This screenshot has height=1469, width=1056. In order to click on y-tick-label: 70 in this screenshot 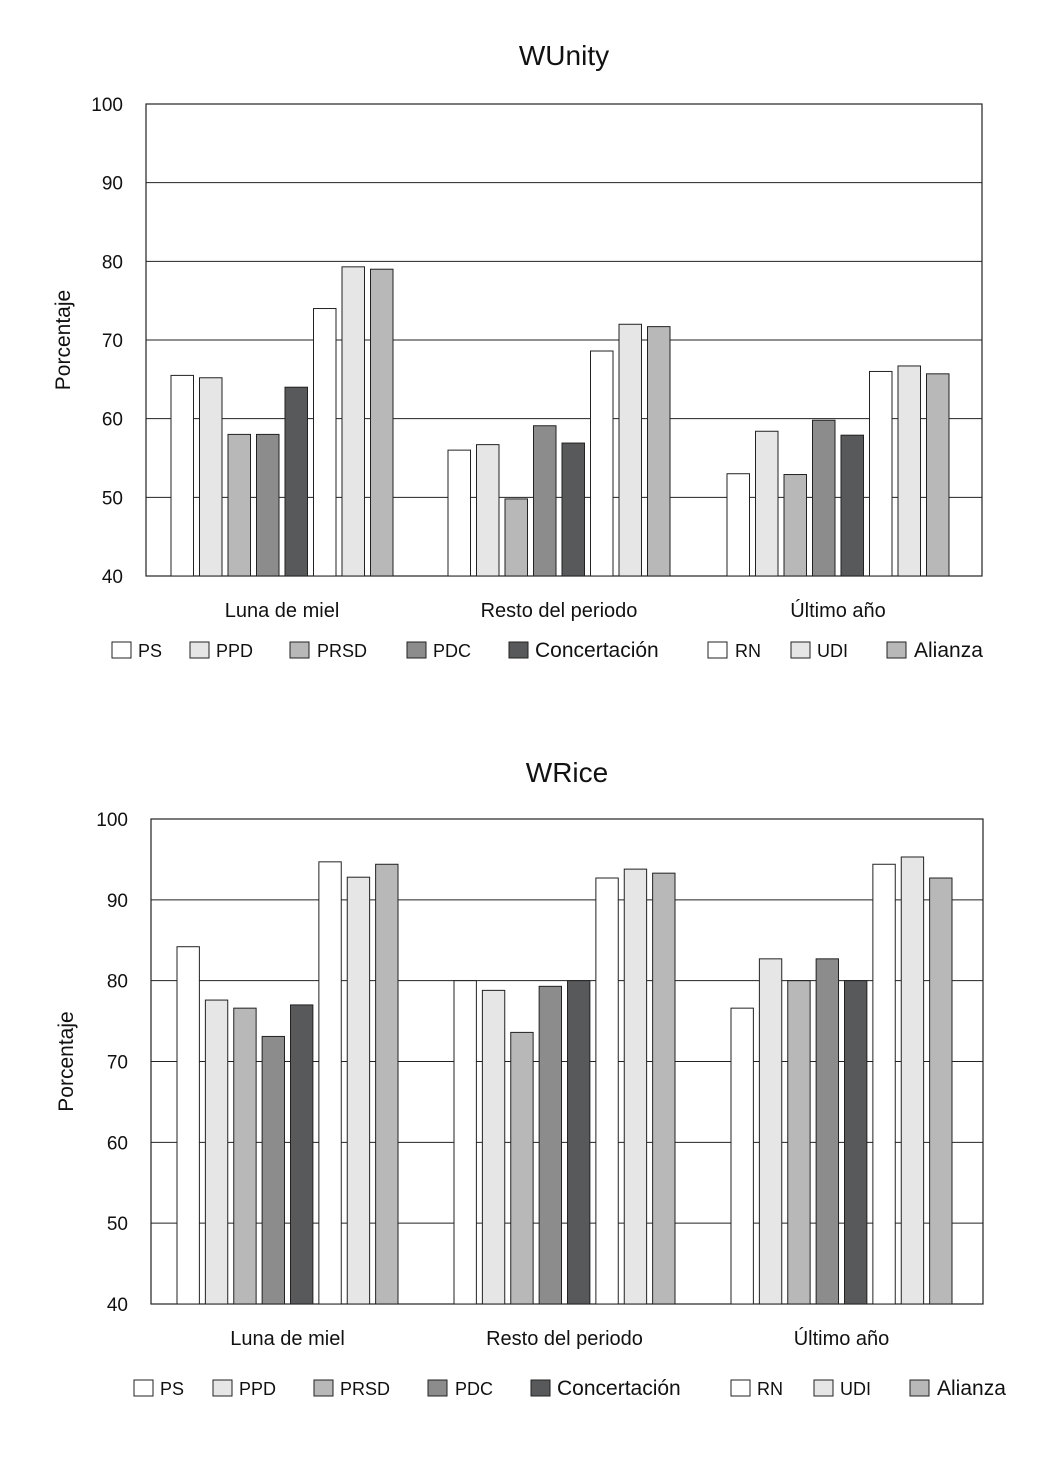, I will do `click(112, 341)`.